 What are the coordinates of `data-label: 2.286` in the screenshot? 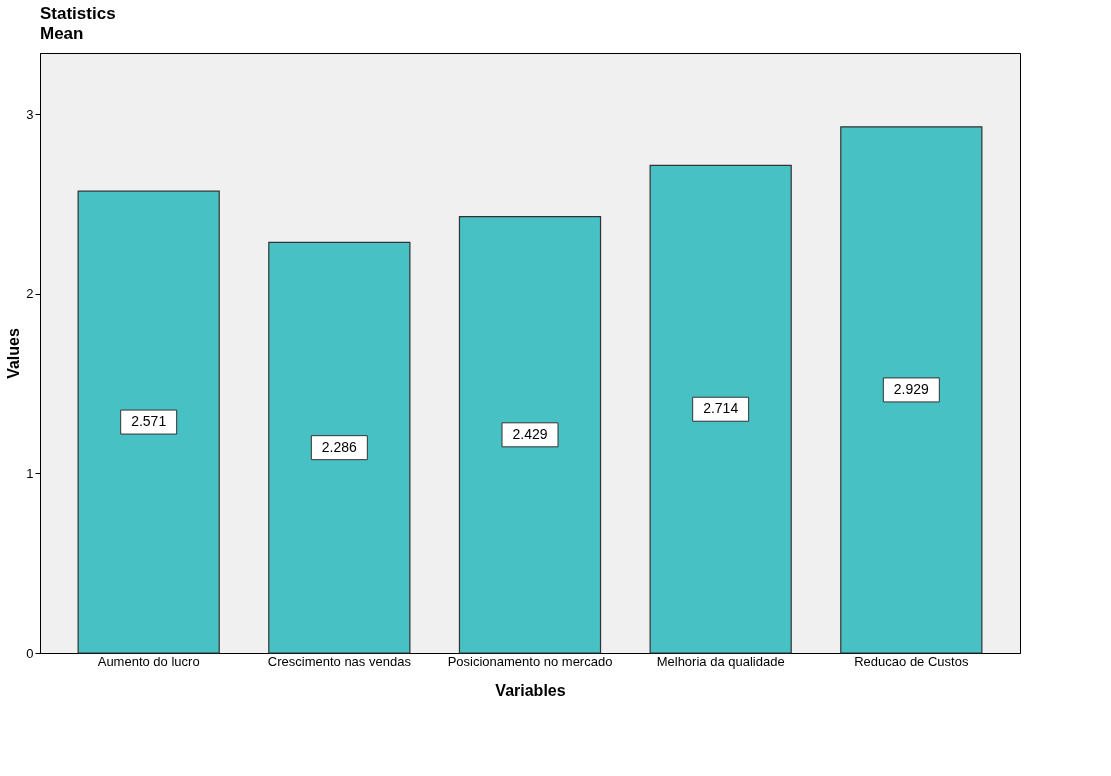 It's located at (339, 446).